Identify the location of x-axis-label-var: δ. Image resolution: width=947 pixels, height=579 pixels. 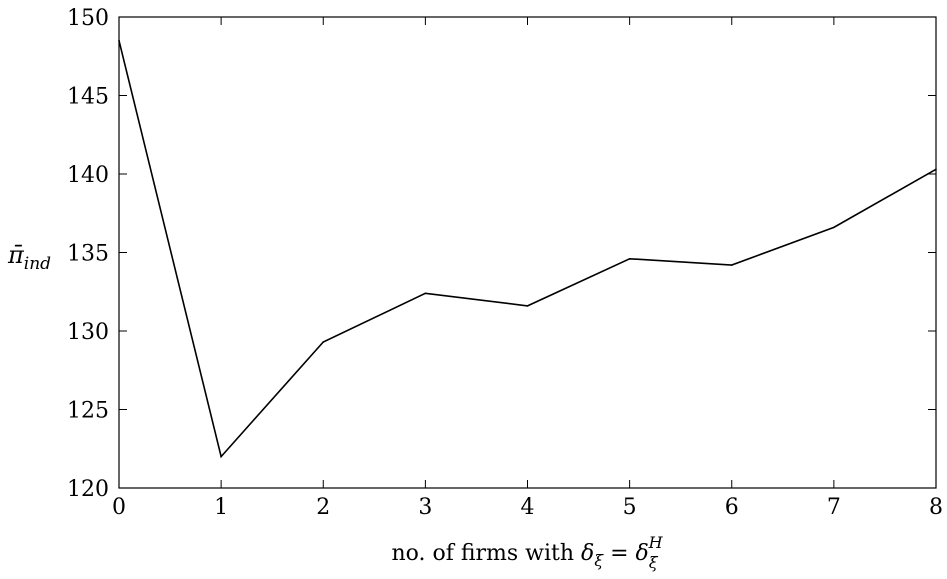
(587, 553).